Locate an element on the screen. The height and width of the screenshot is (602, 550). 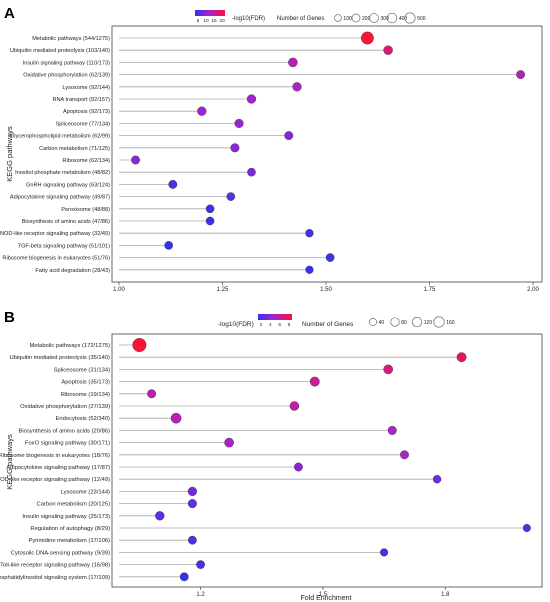
color-legend-tick: 6 is located at coordinates (279, 325).